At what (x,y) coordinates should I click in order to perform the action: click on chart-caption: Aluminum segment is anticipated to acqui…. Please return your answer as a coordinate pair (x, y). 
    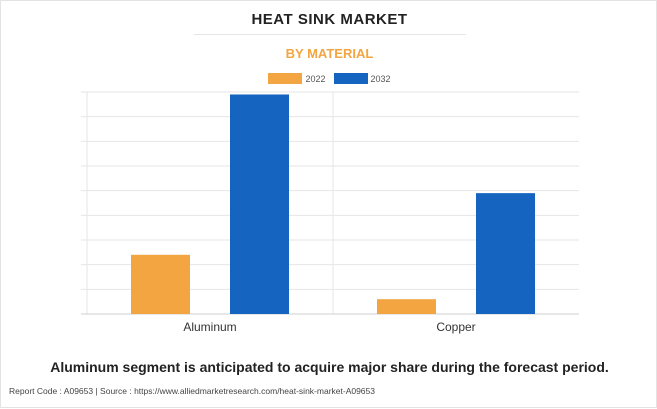
    Looking at the image, I should click on (329, 367).